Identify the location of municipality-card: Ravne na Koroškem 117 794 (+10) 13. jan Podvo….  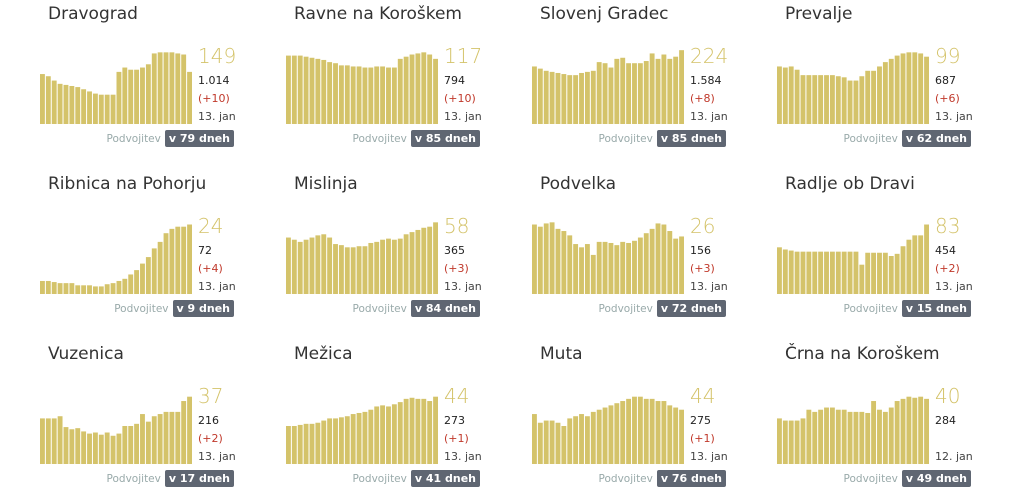
(386, 81).